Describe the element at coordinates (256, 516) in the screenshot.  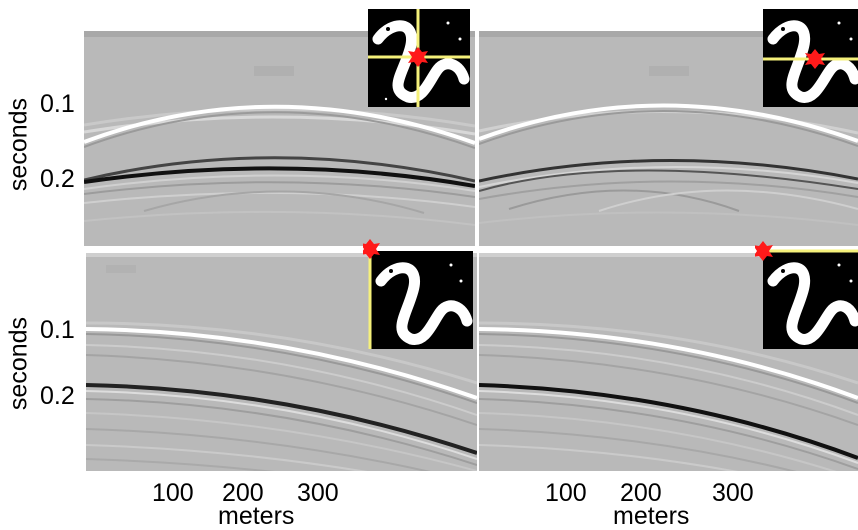
I see `x-axis-label-left: meters` at that location.